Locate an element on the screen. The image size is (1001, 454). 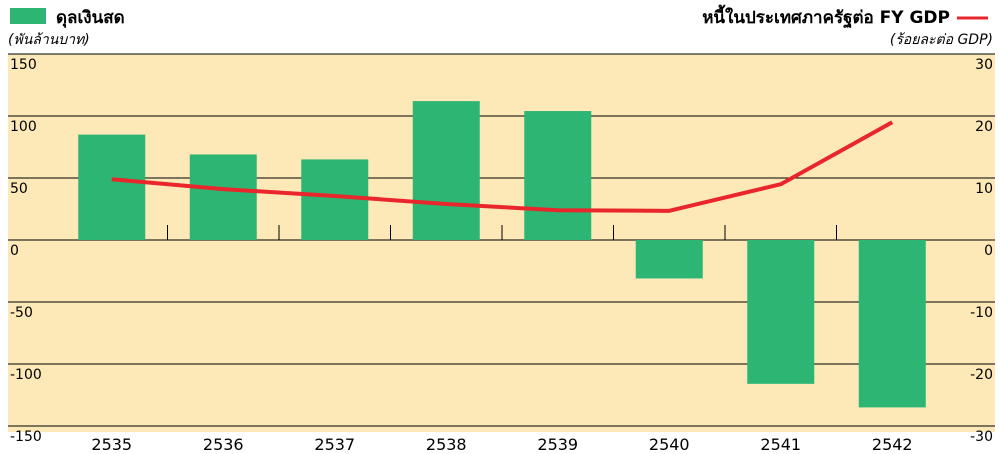
y2-tick-label: 20 is located at coordinates (984, 127).